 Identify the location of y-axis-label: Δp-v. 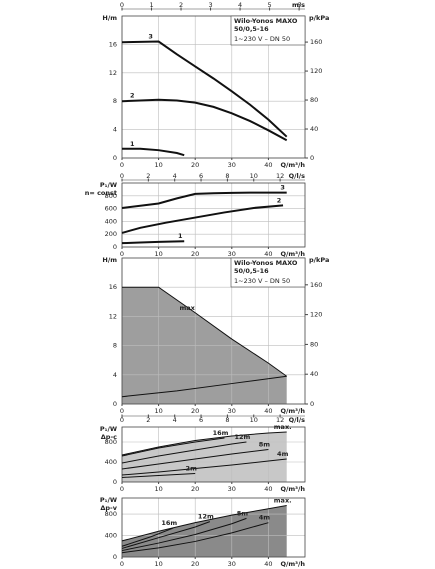
(108, 508).